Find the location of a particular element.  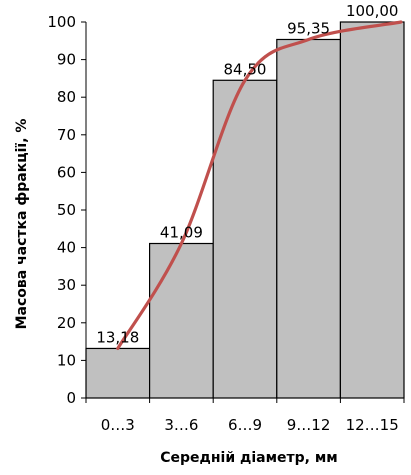

y-tick-label: 60 is located at coordinates (66, 172).